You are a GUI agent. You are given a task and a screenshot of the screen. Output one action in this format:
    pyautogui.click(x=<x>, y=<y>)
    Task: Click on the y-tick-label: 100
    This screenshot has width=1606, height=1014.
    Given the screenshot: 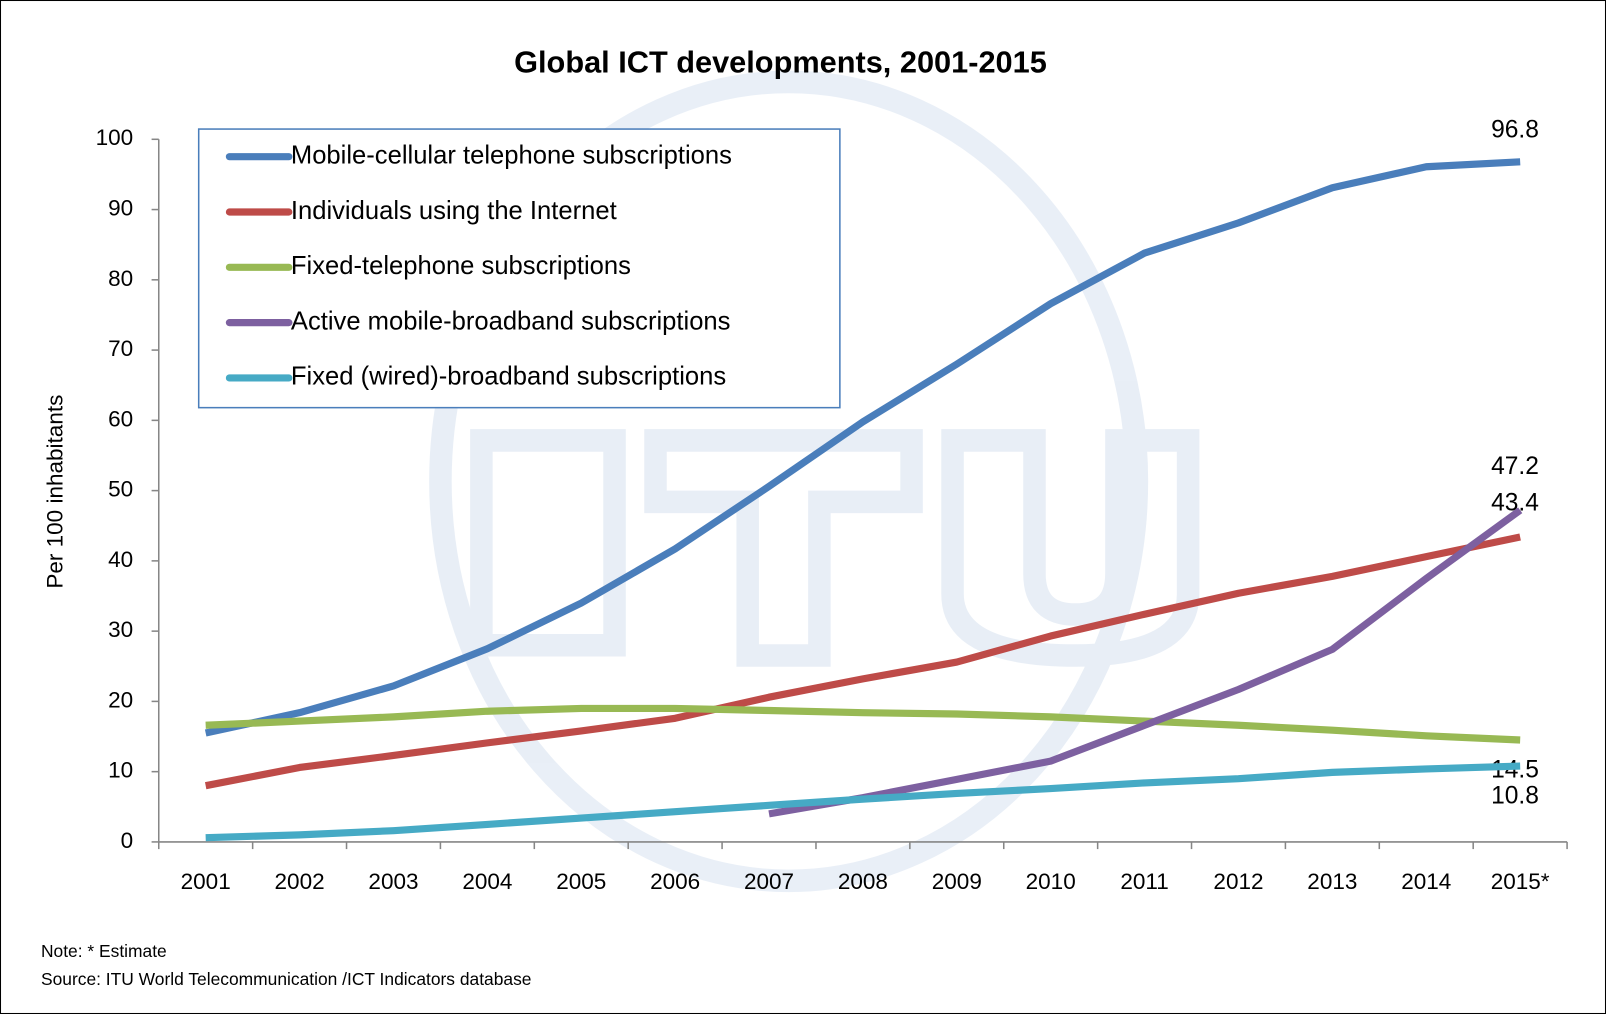 What is the action you would take?
    pyautogui.click(x=115, y=137)
    